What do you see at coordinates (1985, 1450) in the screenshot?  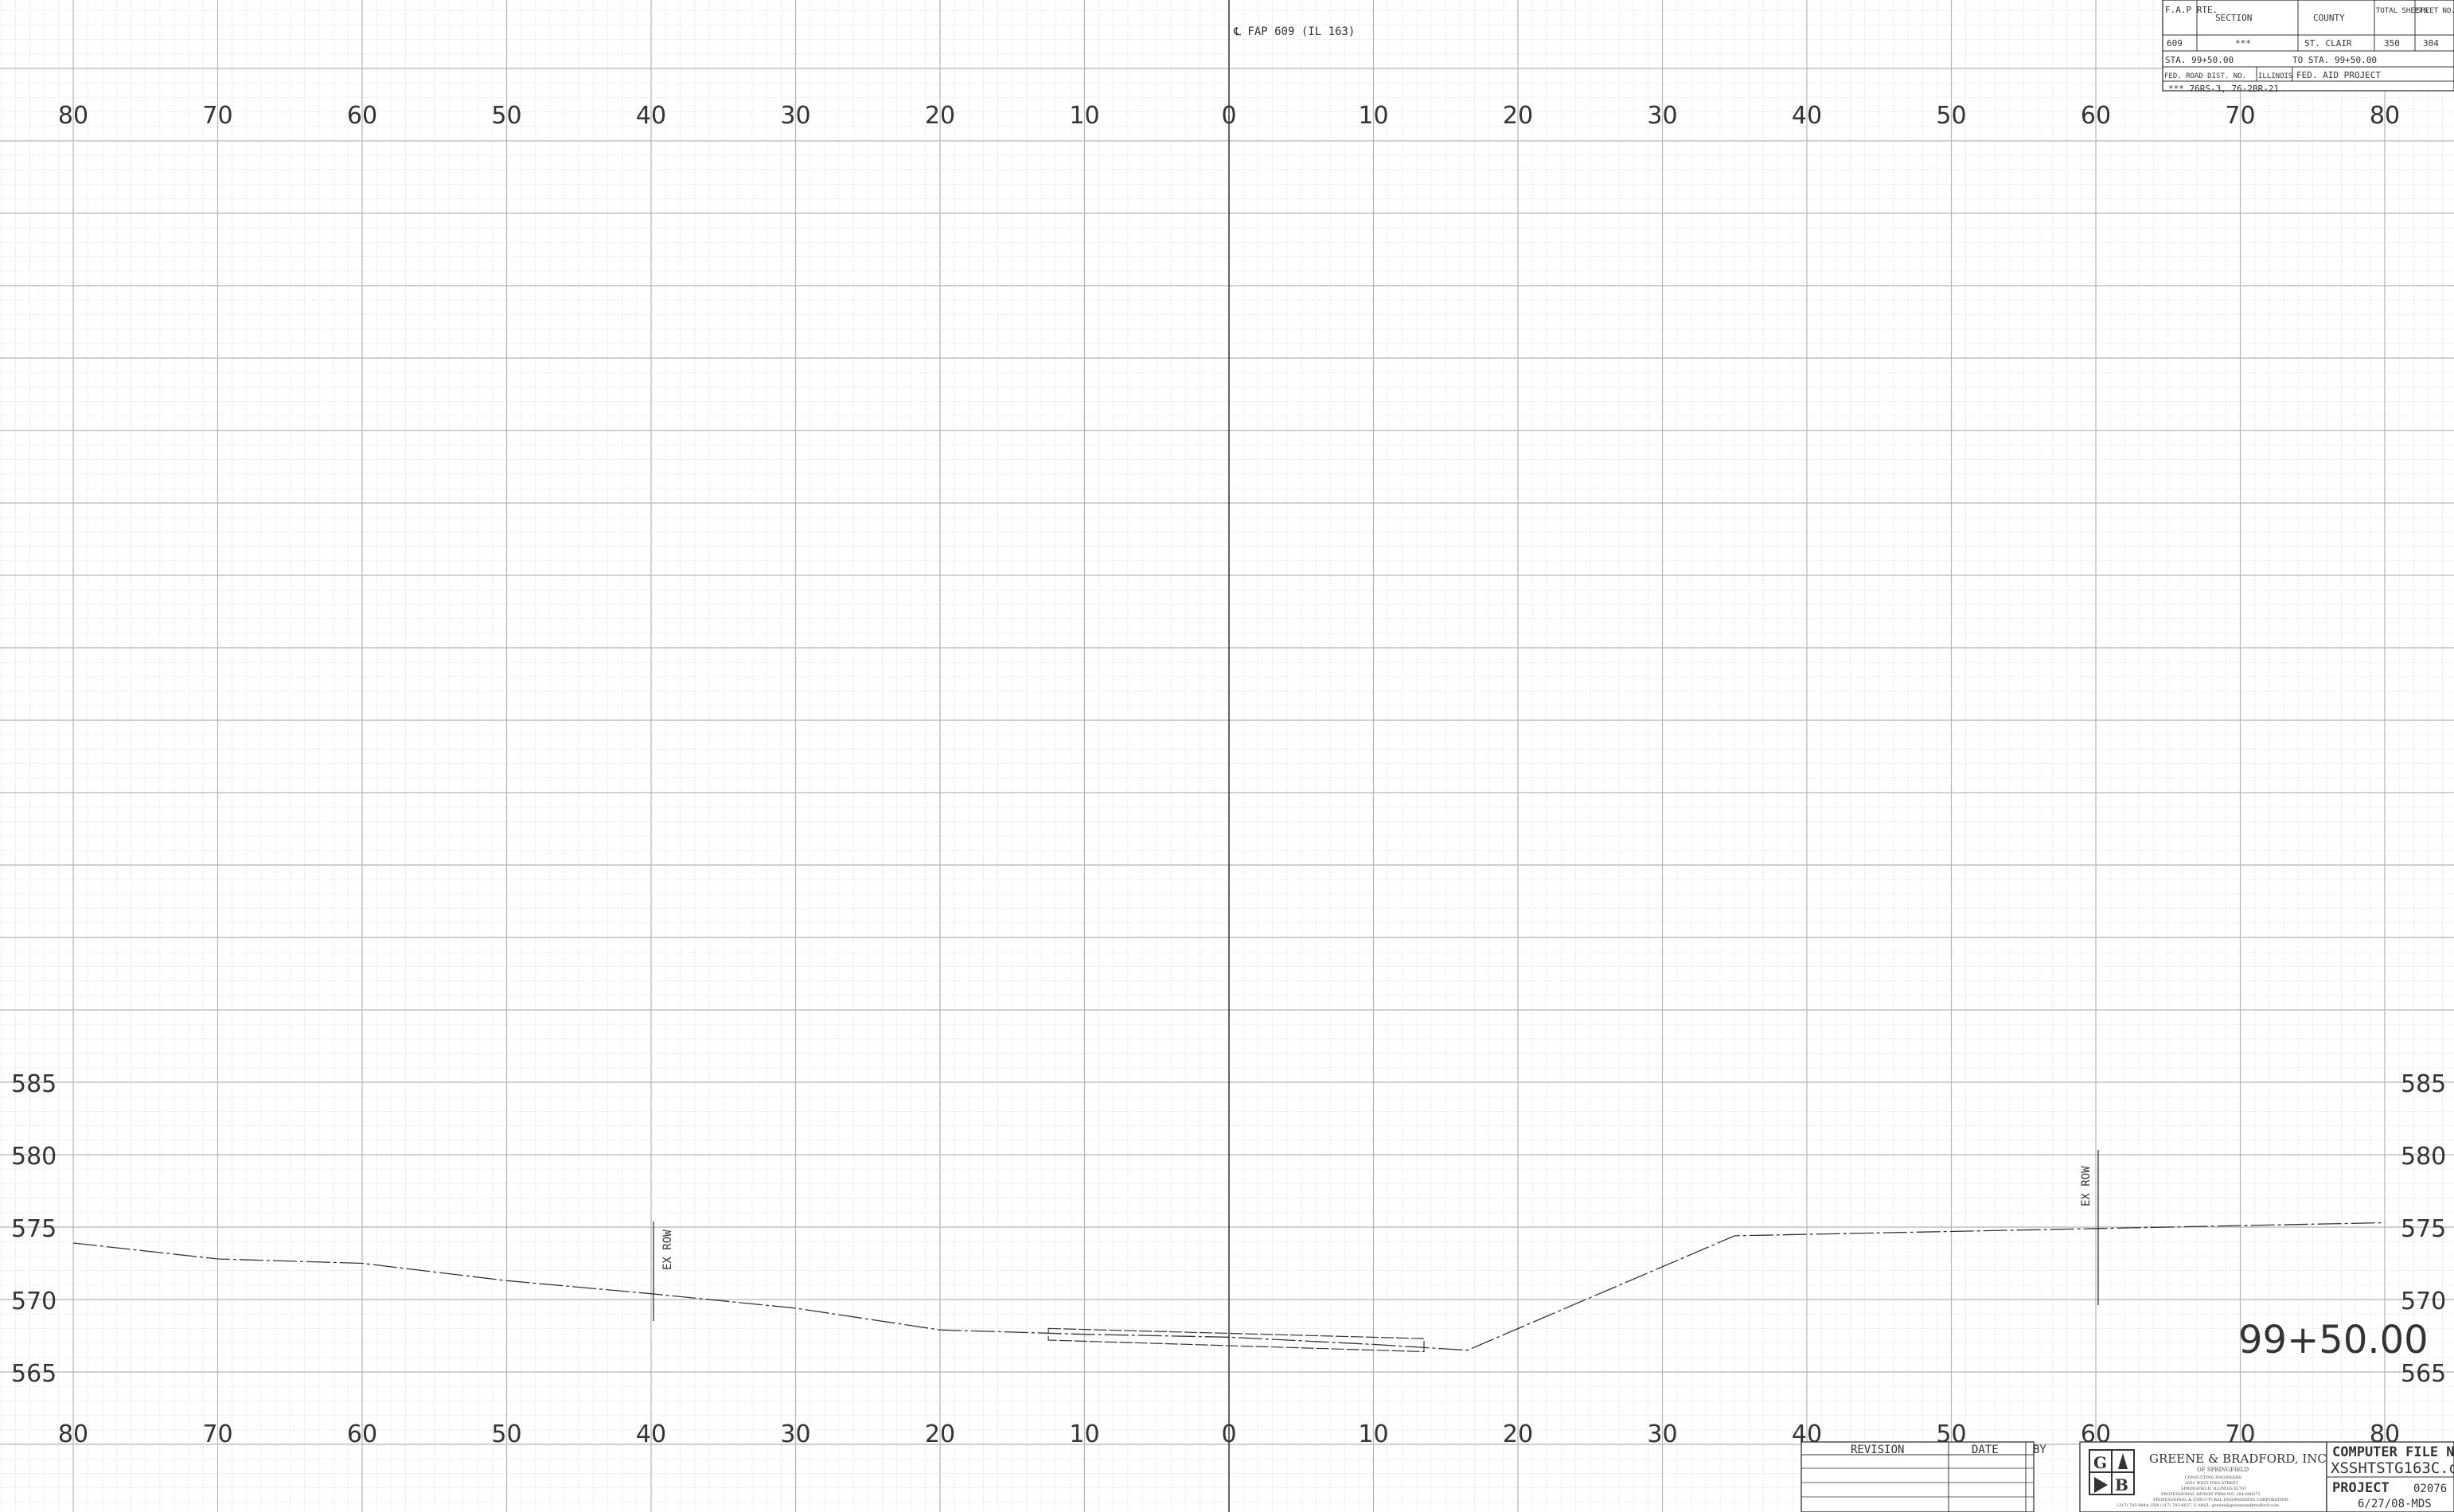 I see `date-header: DATE` at bounding box center [1985, 1450].